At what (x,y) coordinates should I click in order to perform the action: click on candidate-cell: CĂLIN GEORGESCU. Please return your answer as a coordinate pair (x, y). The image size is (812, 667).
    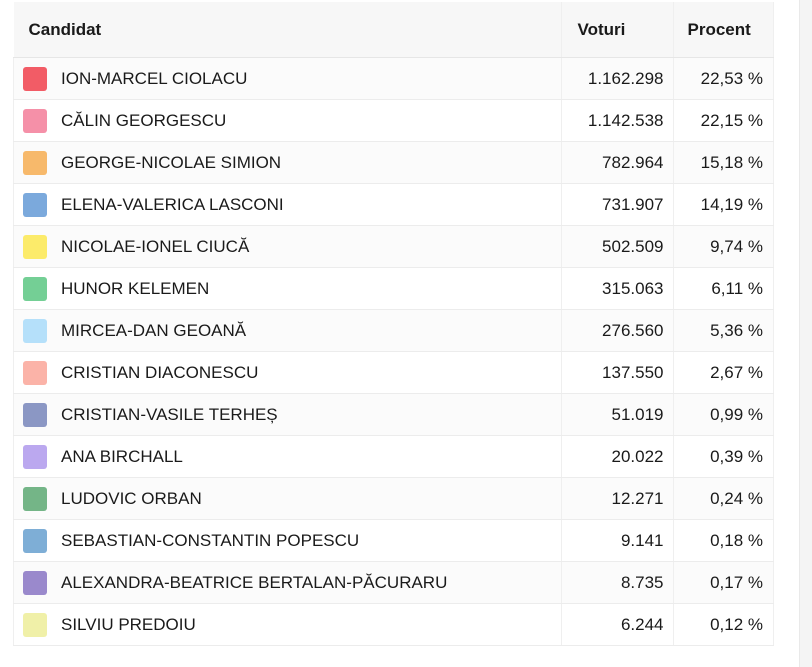
    Looking at the image, I should click on (287, 120).